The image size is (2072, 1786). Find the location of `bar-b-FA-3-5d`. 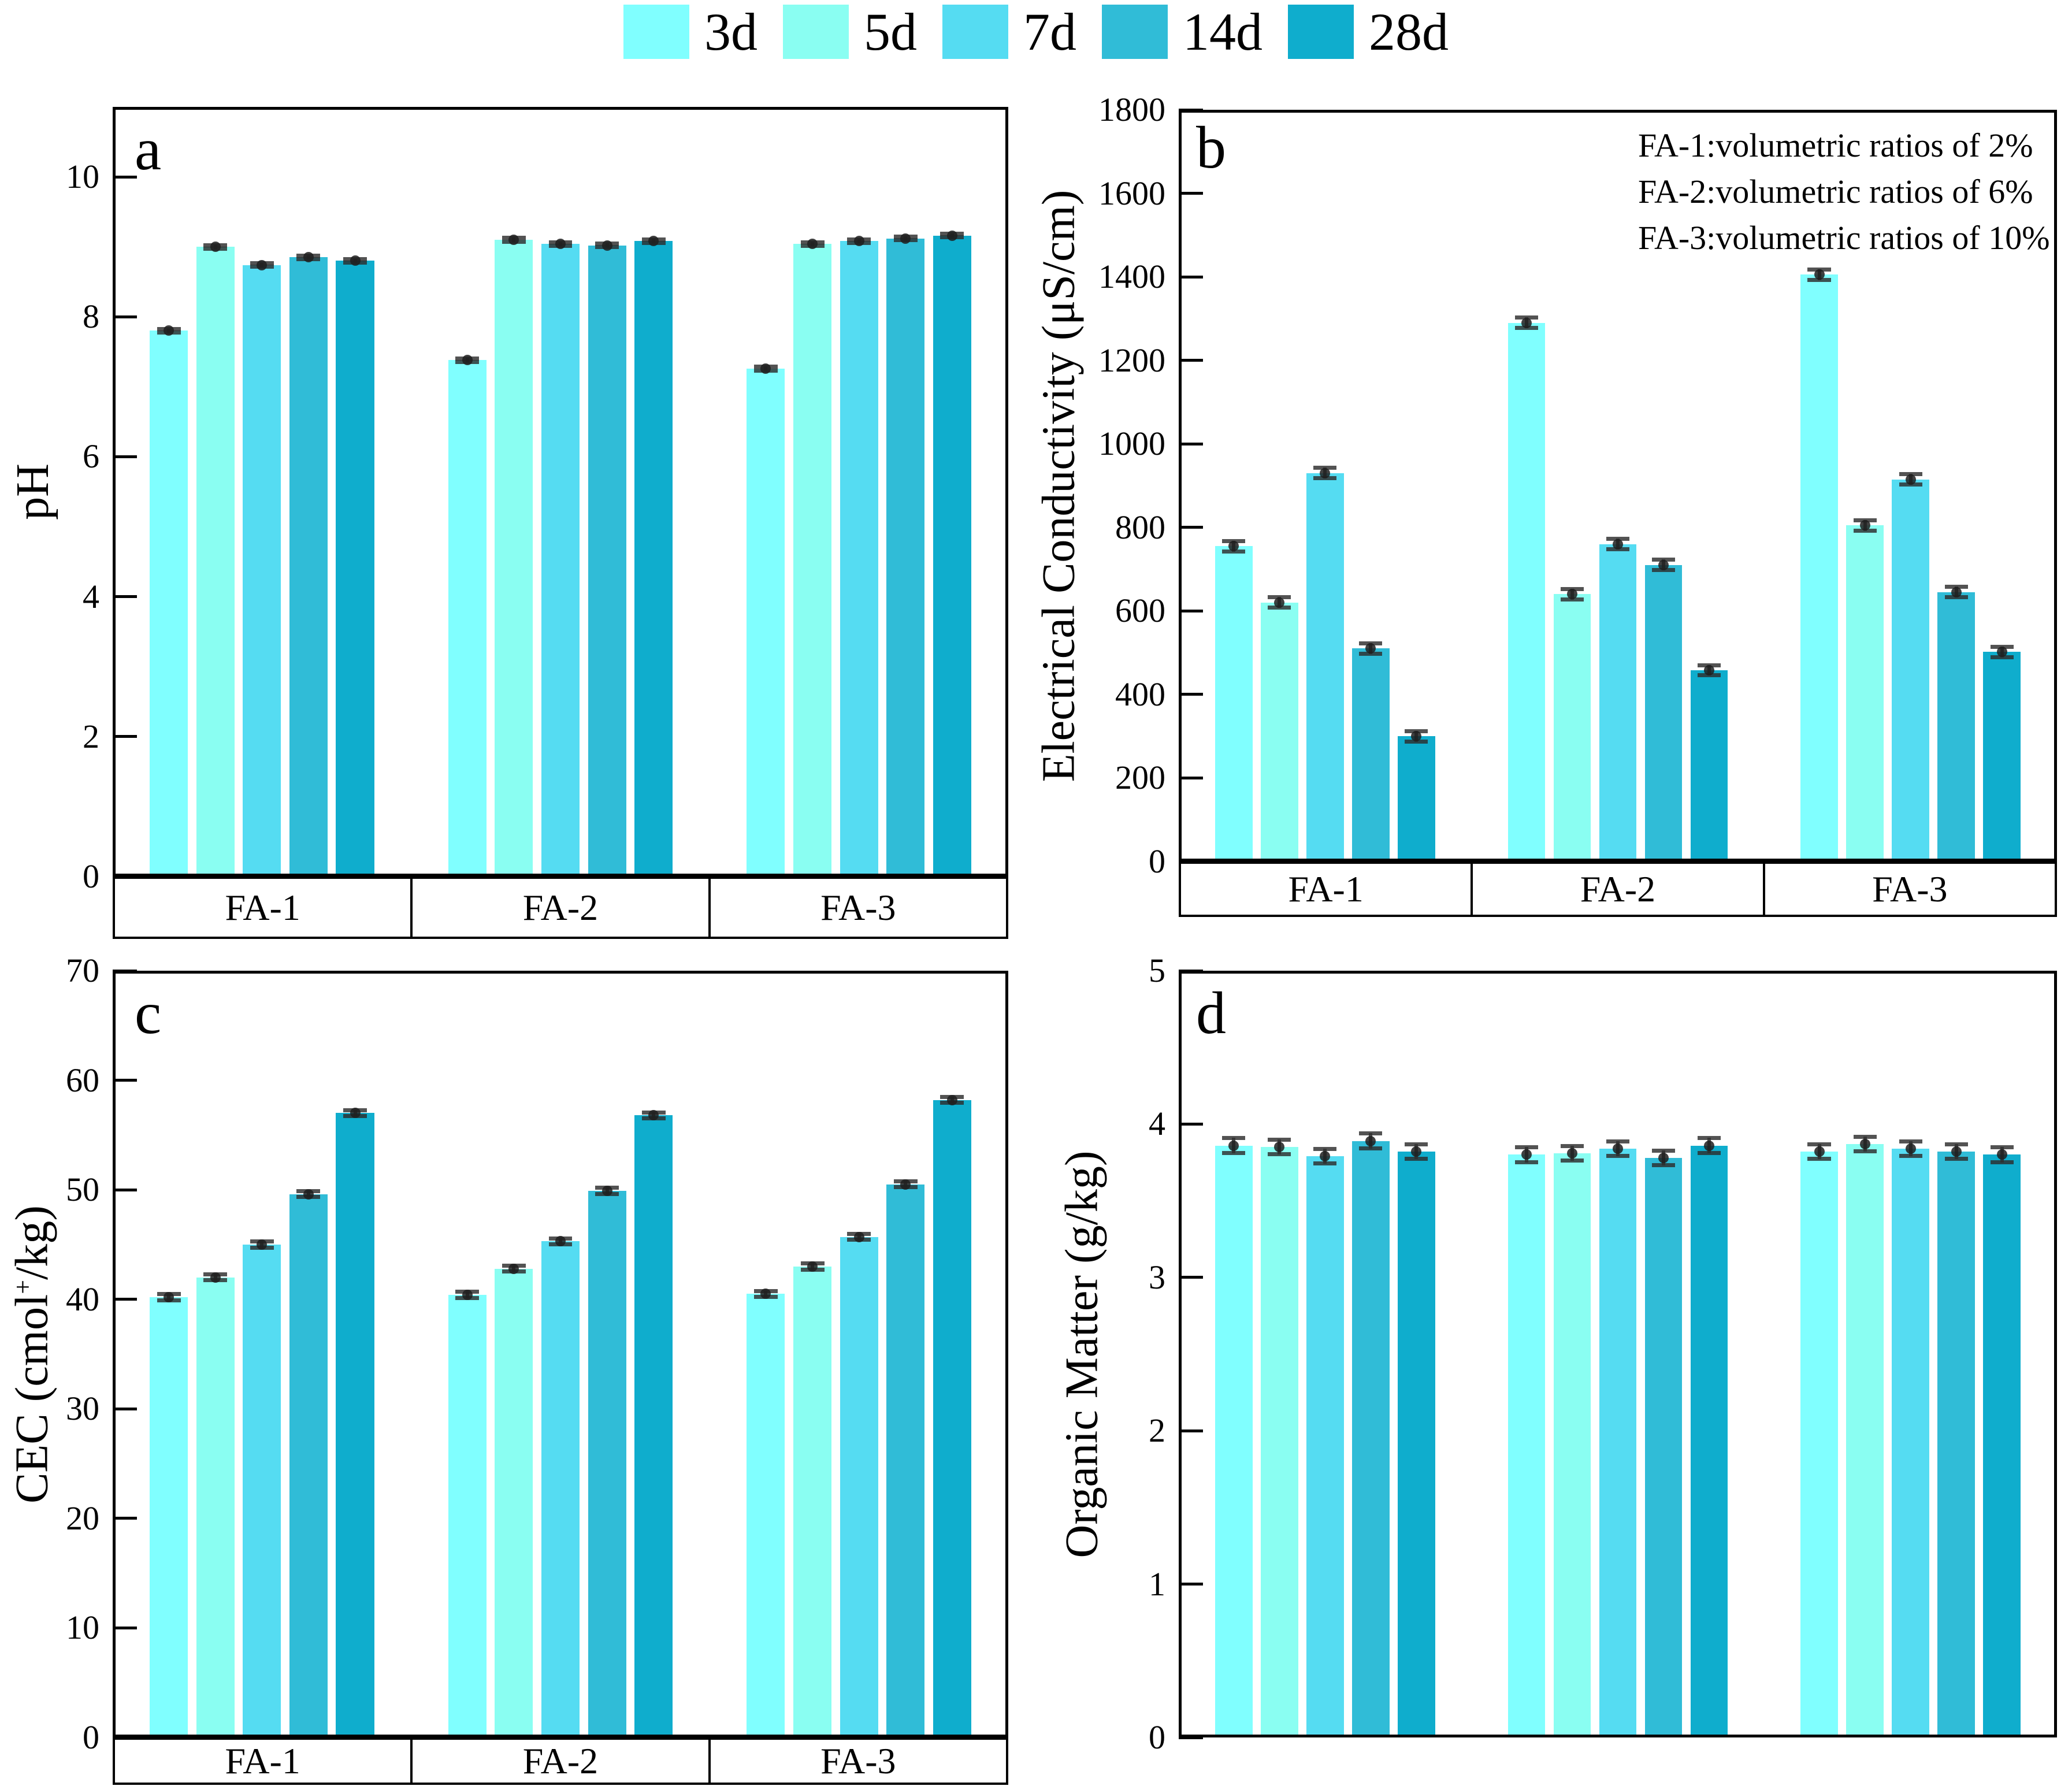

bar-b-FA-3-5d is located at coordinates (1865, 693).